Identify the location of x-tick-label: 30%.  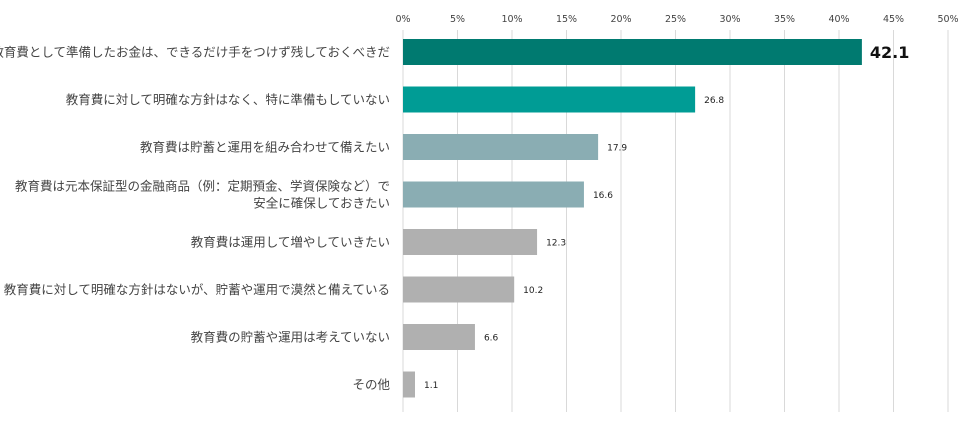
(729, 19).